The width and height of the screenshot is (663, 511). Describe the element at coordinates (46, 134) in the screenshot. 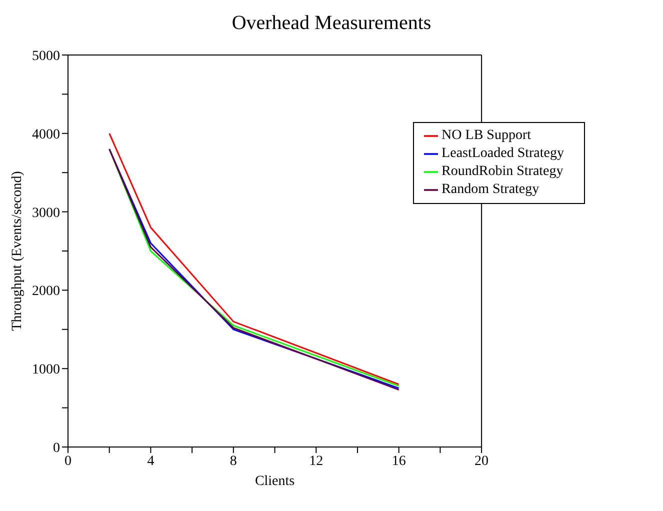

I see `y-tick-label: 4000` at that location.